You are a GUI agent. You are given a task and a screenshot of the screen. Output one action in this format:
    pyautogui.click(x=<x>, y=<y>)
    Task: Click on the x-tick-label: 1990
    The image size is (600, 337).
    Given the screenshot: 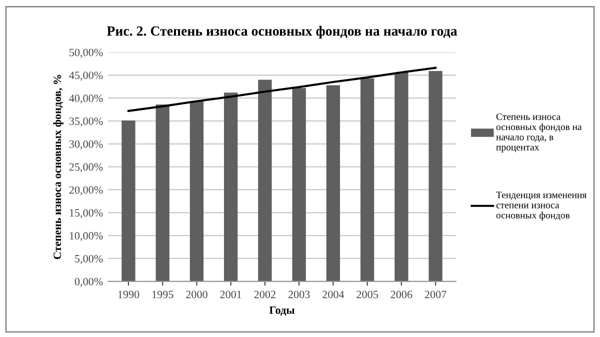 What is the action you would take?
    pyautogui.click(x=129, y=294)
    